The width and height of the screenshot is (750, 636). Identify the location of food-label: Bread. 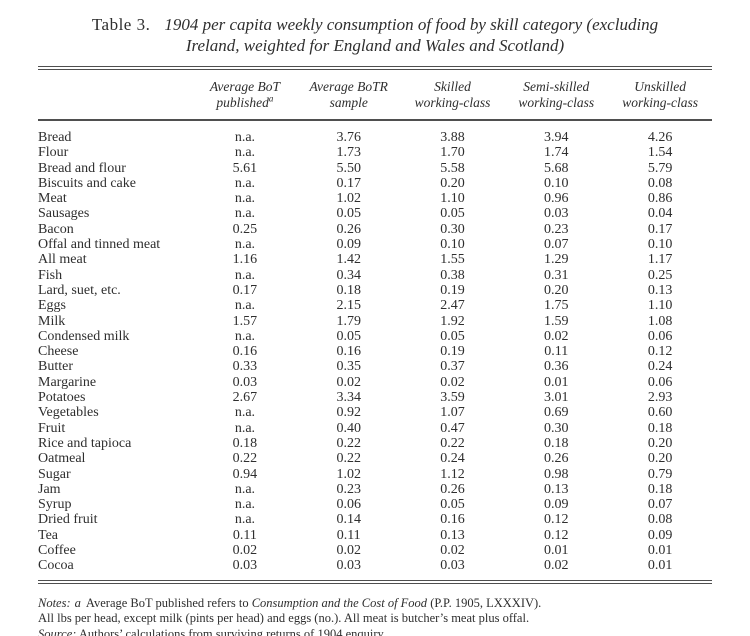
(55, 137).